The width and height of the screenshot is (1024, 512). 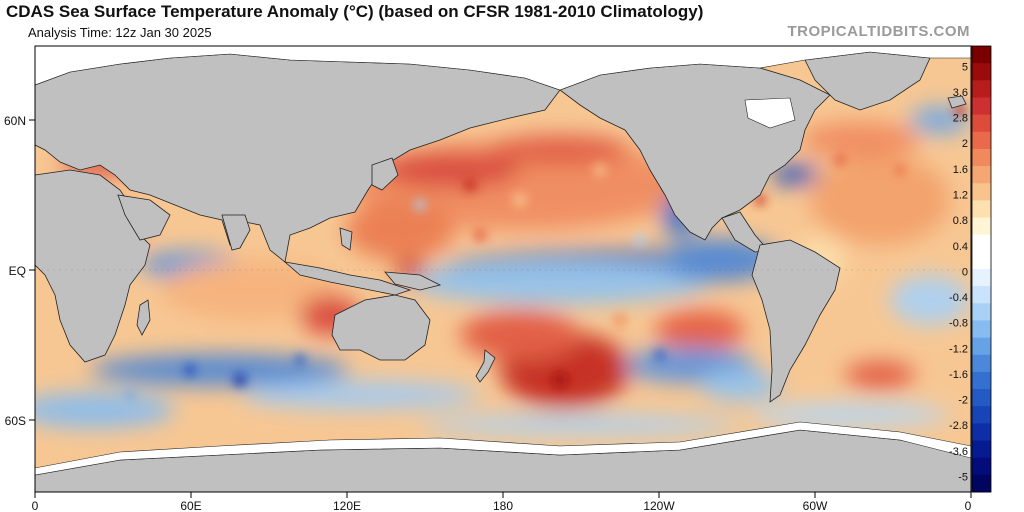 I want to click on lon-label: 120W, so click(x=659, y=505).